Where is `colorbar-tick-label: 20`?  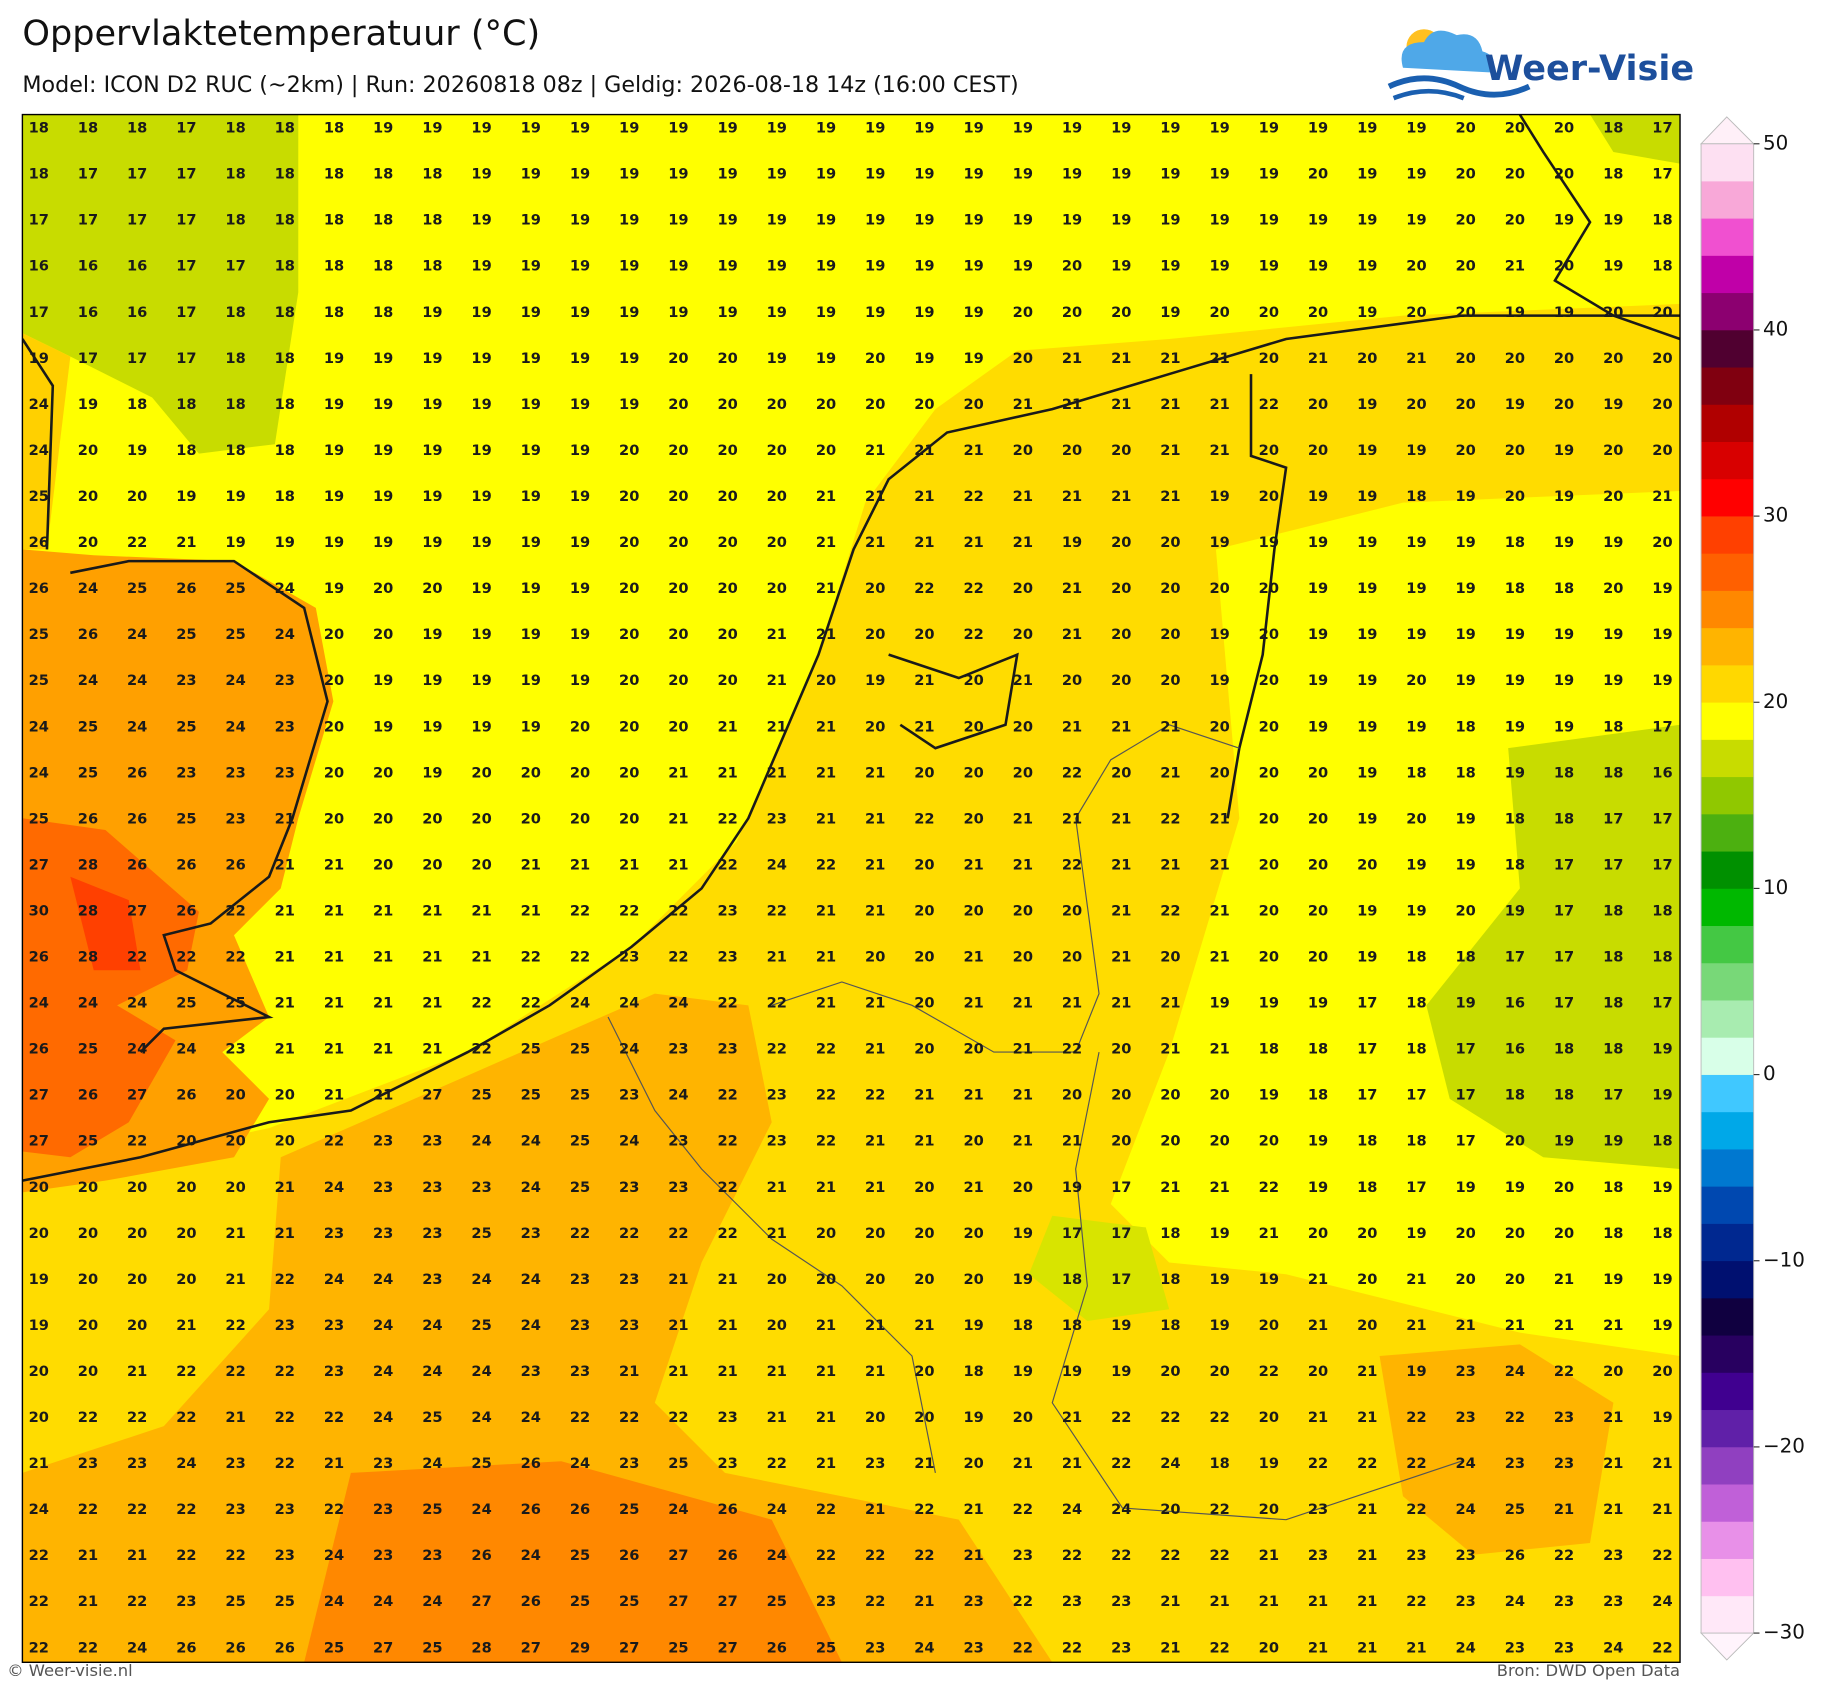
colorbar-tick-label: 20 is located at coordinates (1775, 701).